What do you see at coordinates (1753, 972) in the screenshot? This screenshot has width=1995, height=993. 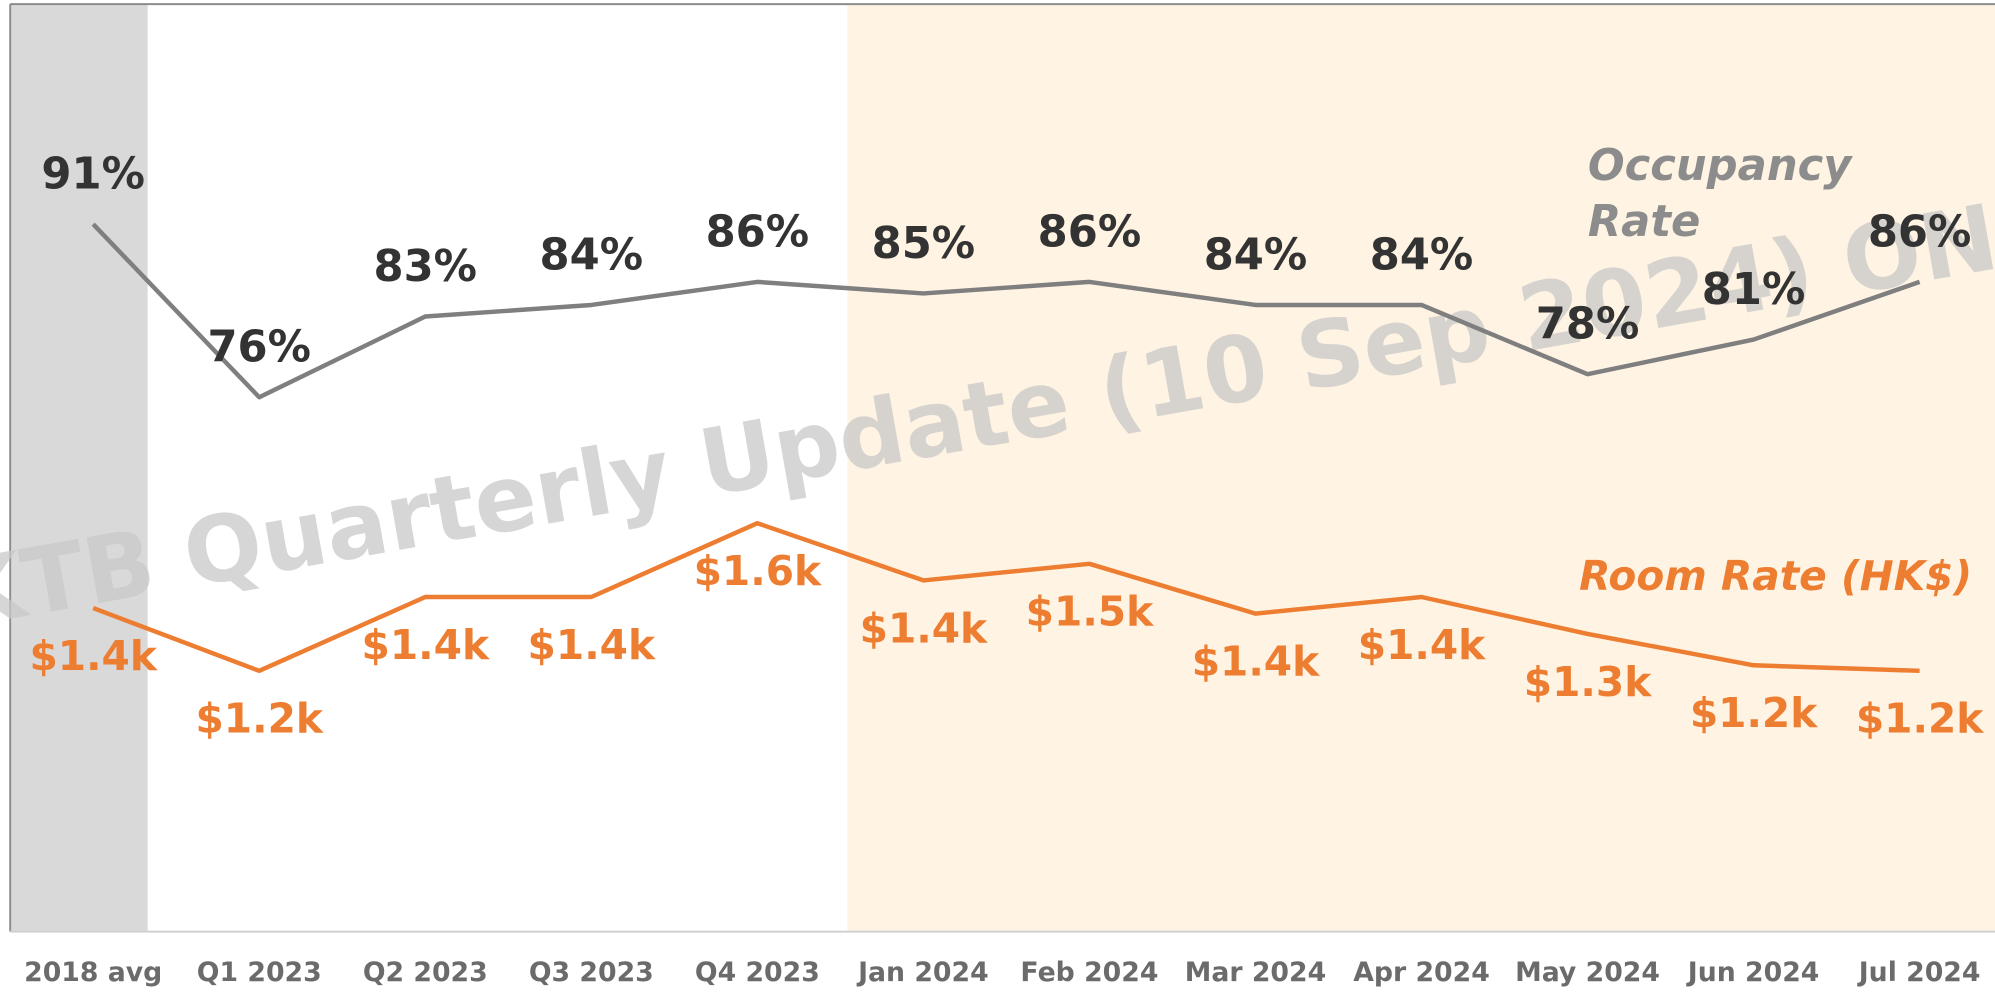 I see `x-tick-label: Jun 2024` at bounding box center [1753, 972].